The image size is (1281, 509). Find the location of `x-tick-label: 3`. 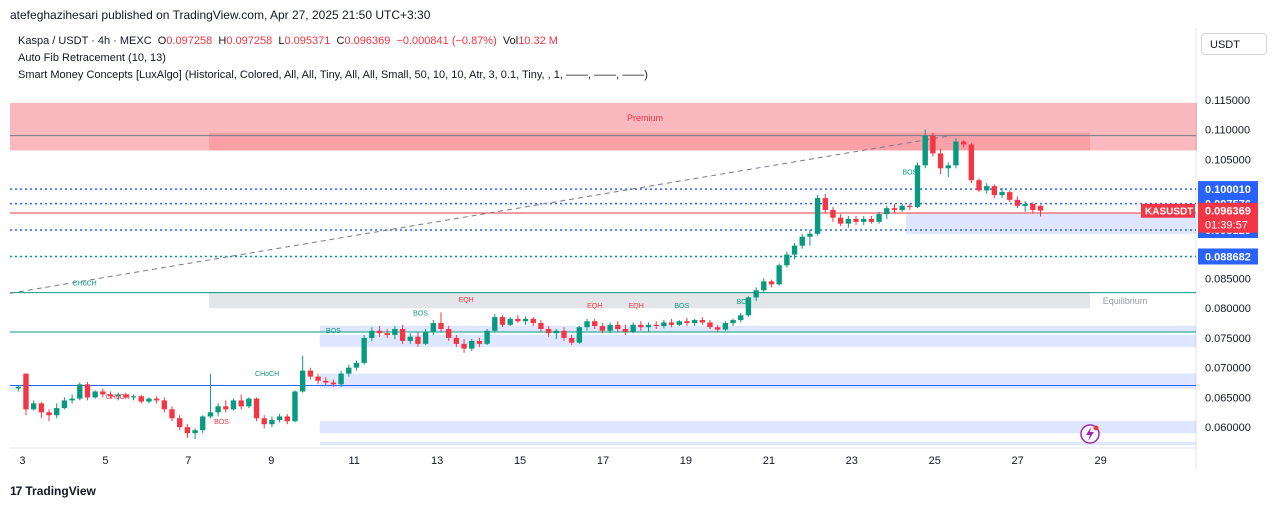

x-tick-label: 3 is located at coordinates (22, 461).